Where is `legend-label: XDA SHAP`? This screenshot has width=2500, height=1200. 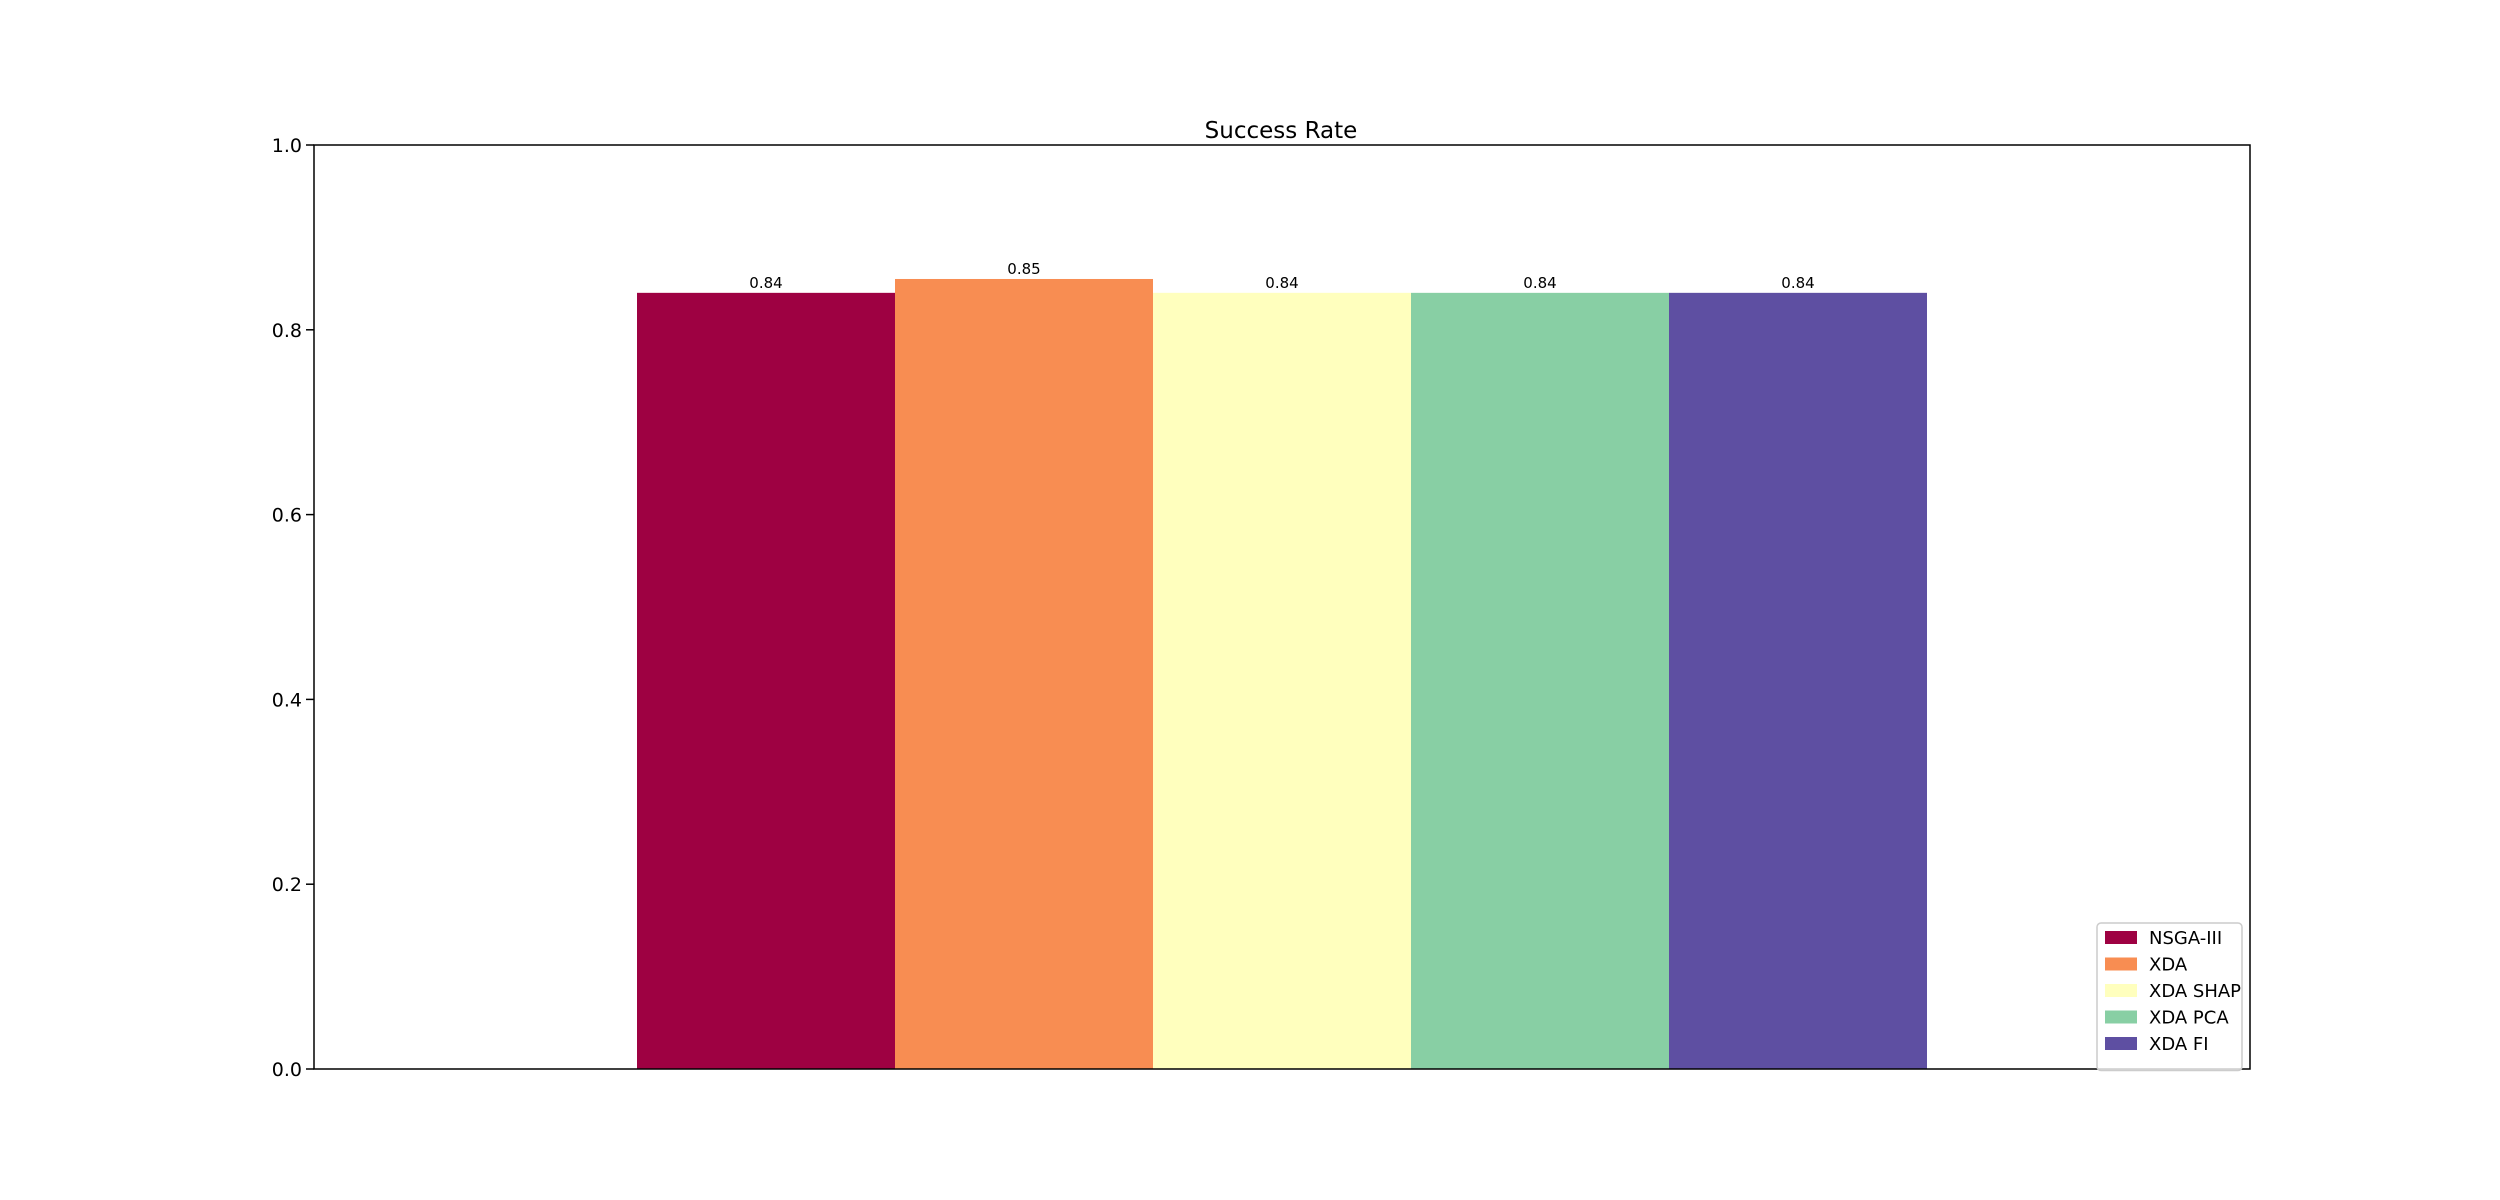
legend-label: XDA SHAP is located at coordinates (2195, 991).